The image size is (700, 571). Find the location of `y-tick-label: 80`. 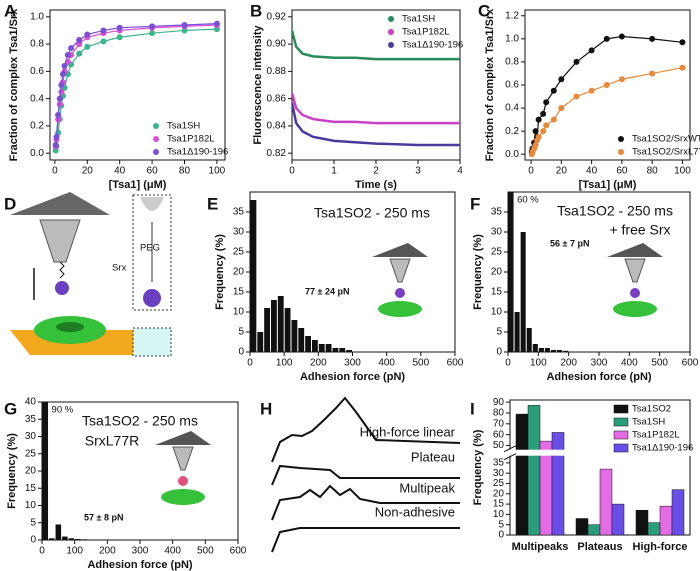

y-tick-label: 80 is located at coordinates (499, 413).